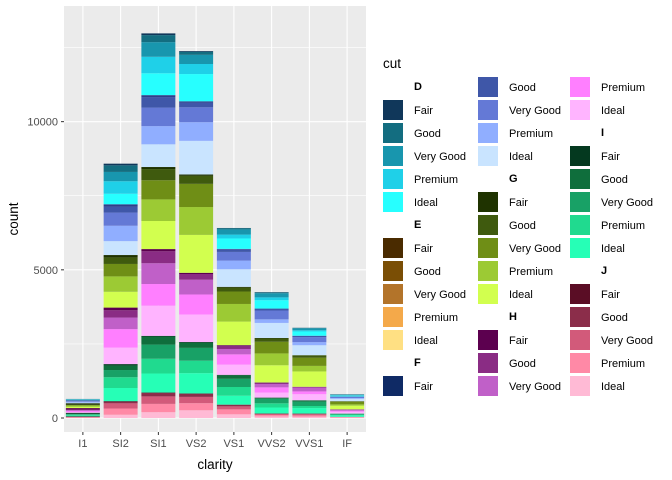  I want to click on legend-label: Very Good, so click(535, 387).